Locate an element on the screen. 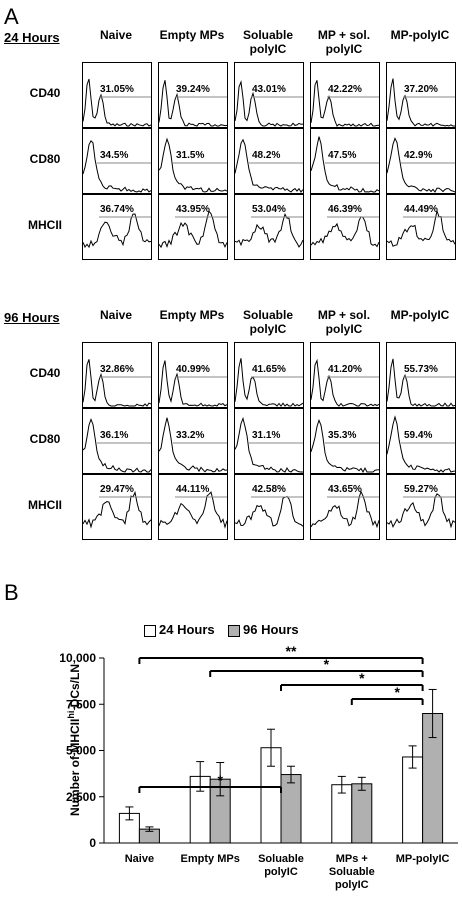  y-axis-label-tail: DCs/LN is located at coordinates (75, 687).